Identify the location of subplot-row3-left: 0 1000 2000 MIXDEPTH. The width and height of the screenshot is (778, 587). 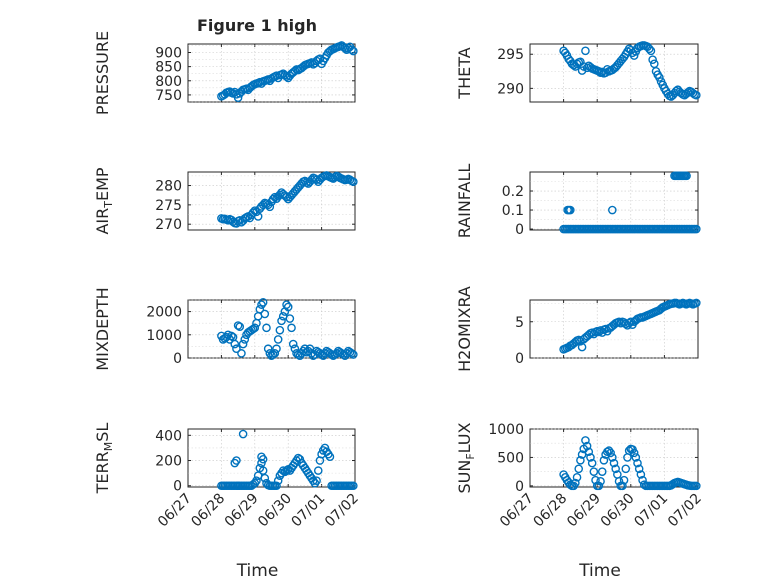
(225, 329).